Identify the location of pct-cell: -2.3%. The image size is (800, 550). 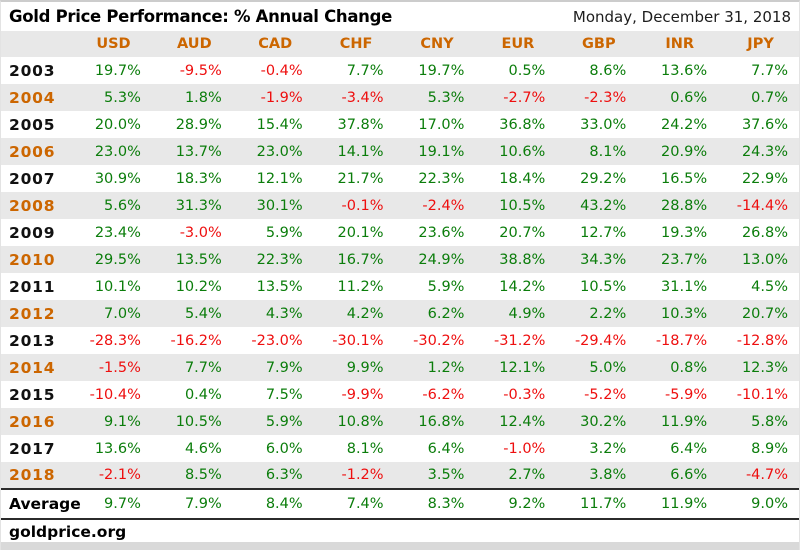
(605, 97).